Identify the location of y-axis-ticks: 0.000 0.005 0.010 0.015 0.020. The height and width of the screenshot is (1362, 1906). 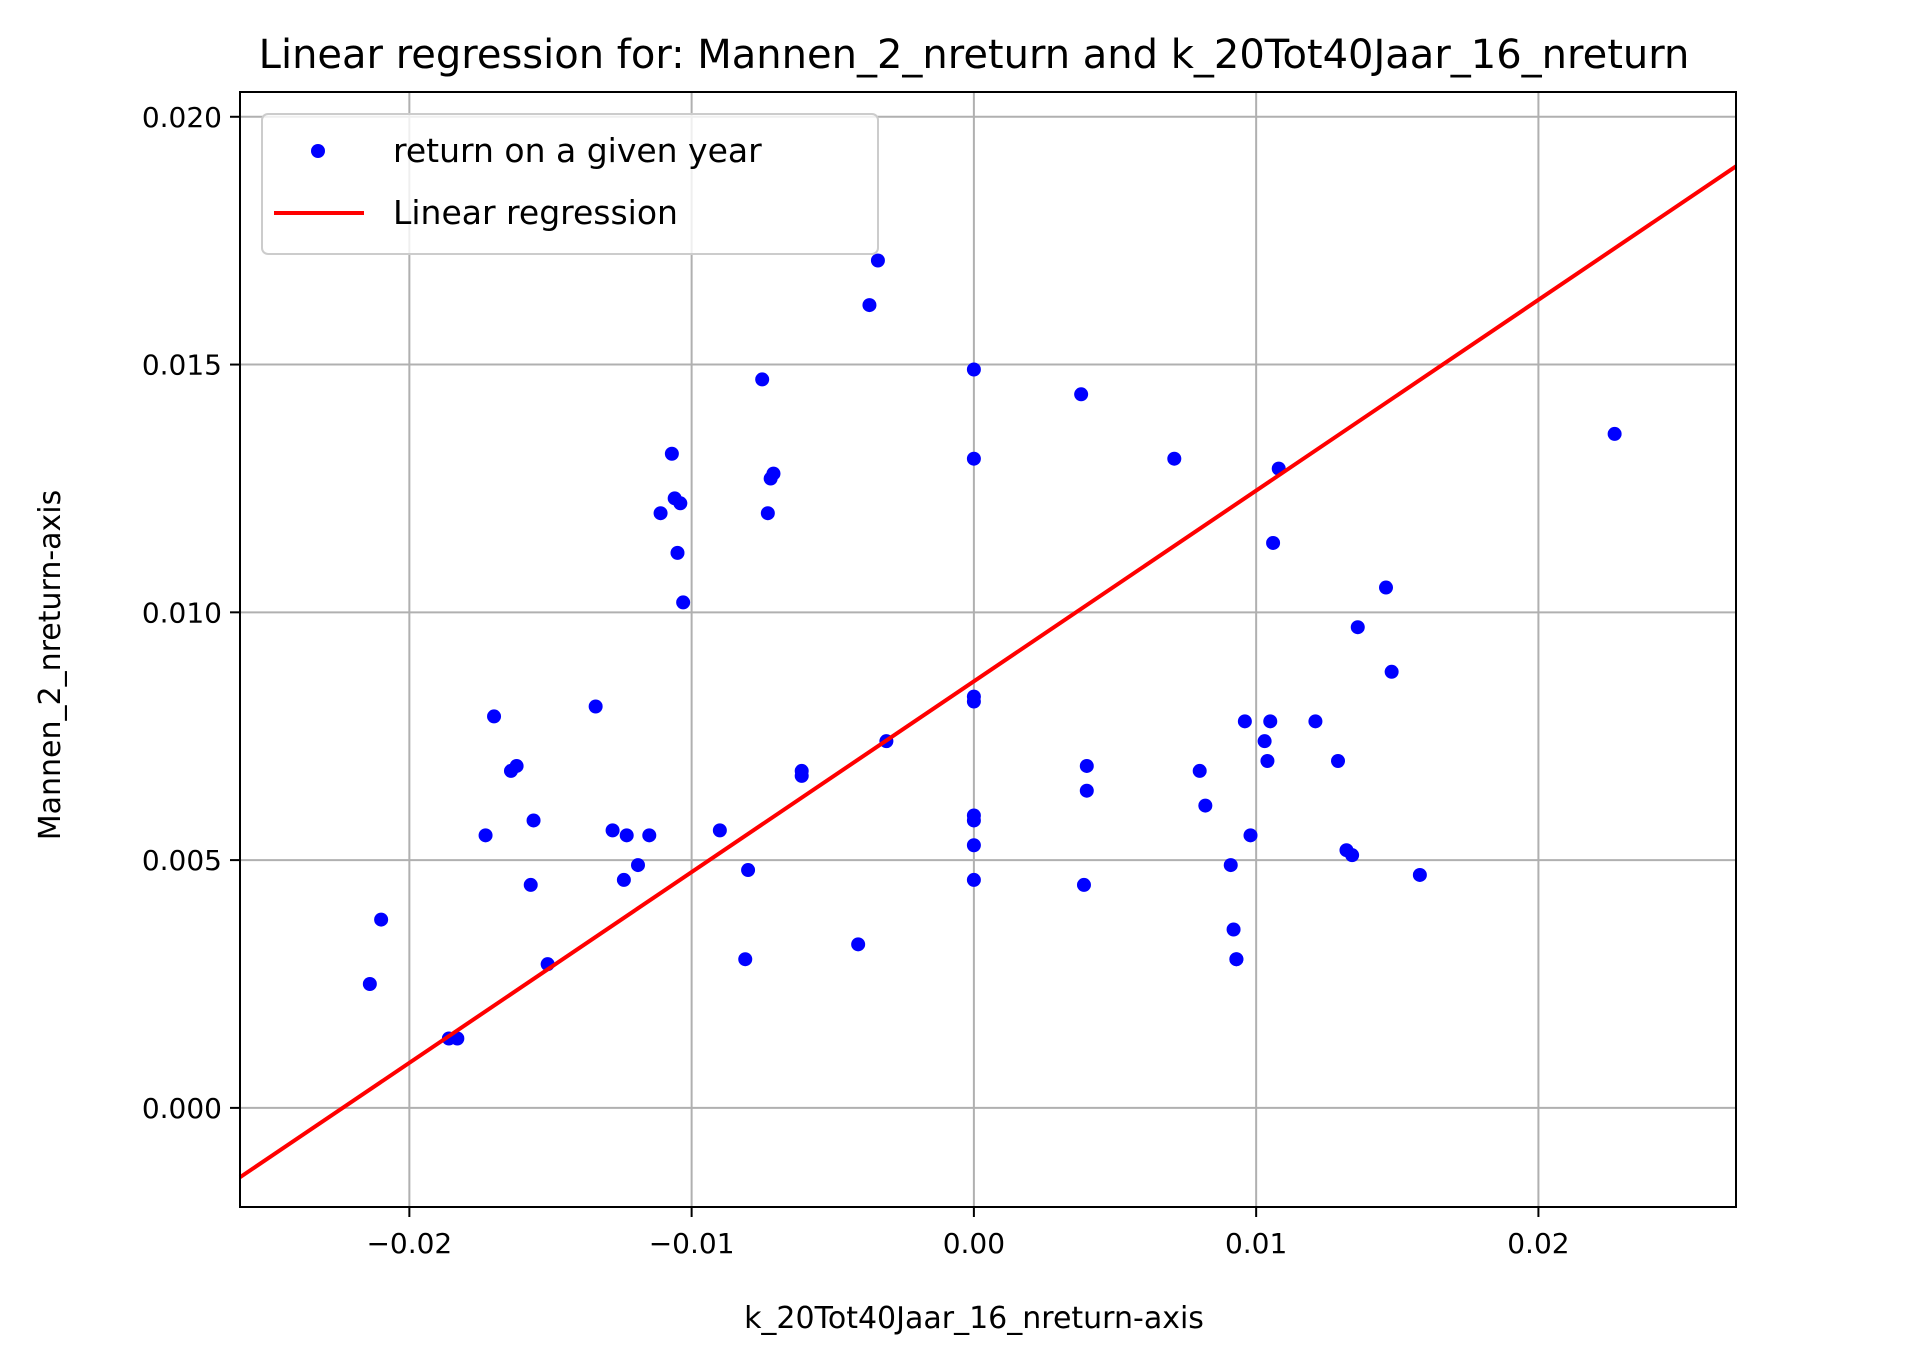
(191, 613).